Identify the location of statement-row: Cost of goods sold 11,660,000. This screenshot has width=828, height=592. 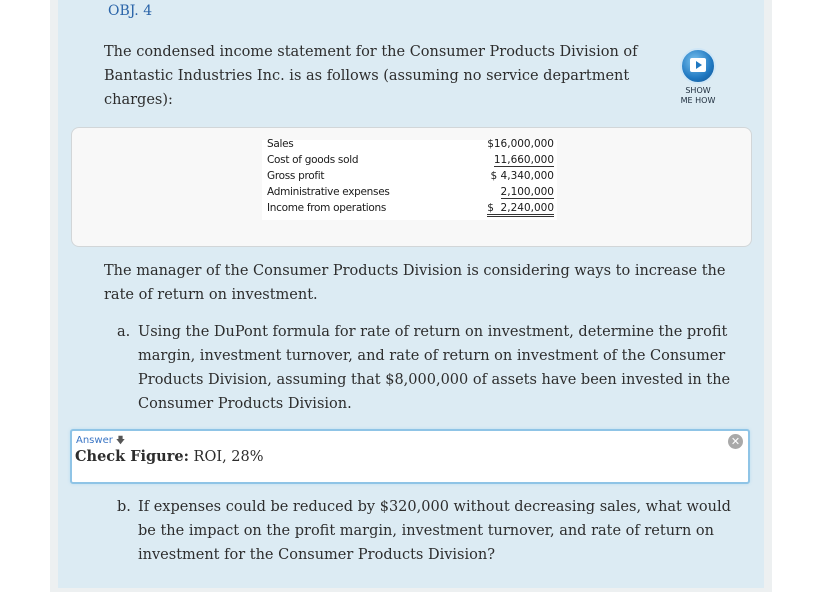
(409, 162).